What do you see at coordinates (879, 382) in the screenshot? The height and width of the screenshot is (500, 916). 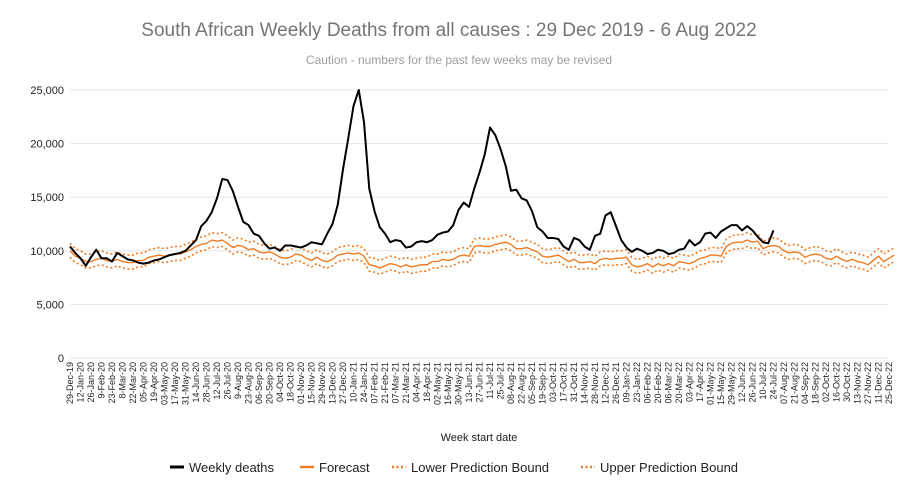 I see `x-tick-label: 11-Dec-22` at bounding box center [879, 382].